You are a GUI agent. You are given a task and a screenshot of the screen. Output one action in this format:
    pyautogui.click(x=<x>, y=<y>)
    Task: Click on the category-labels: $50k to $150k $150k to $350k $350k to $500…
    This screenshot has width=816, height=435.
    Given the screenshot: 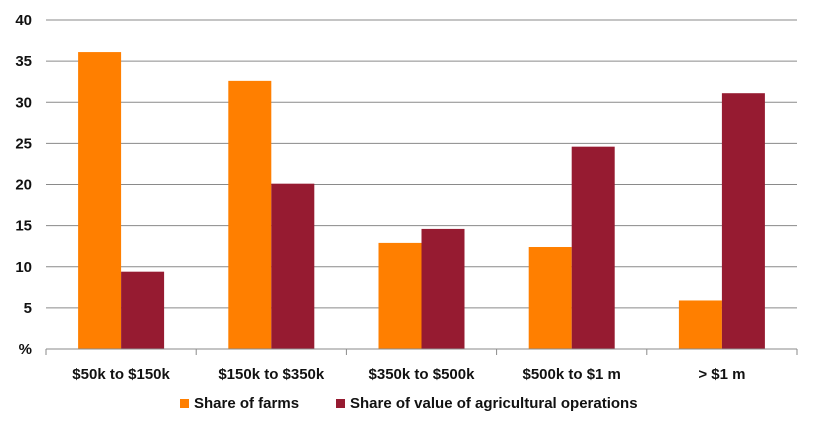 What is the action you would take?
    pyautogui.click(x=408, y=374)
    